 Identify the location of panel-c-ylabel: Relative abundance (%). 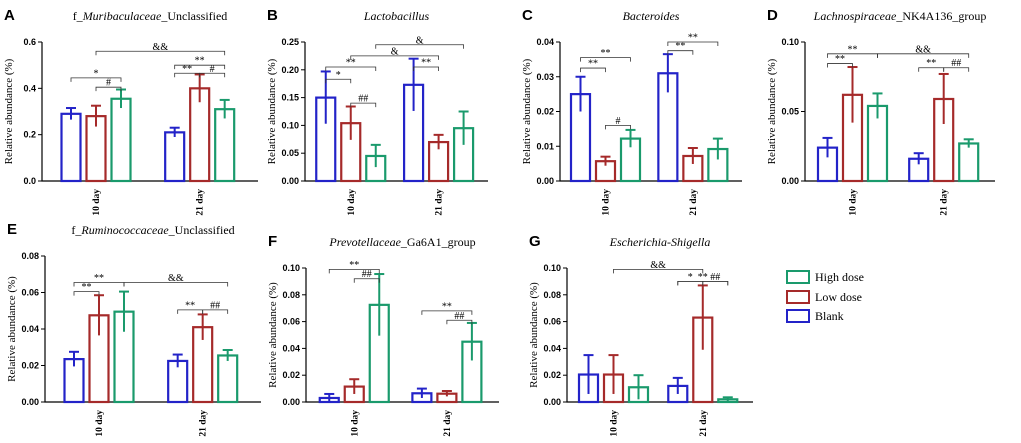
(527, 111).